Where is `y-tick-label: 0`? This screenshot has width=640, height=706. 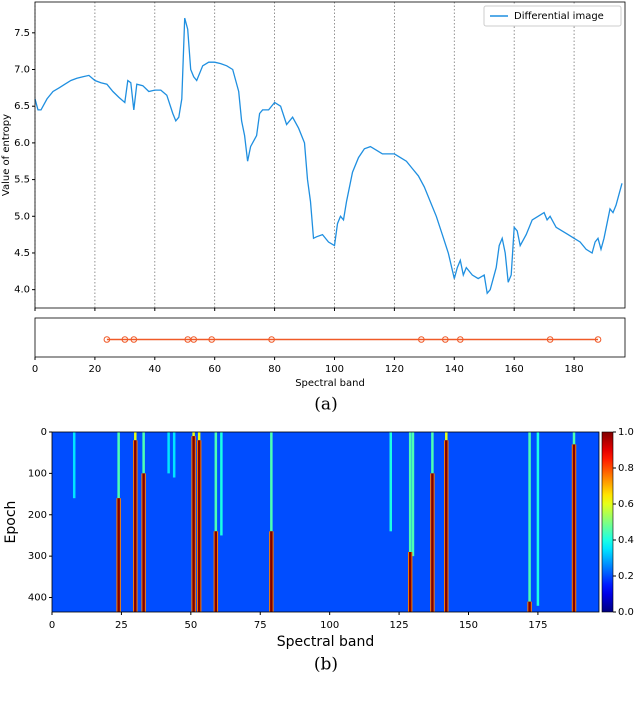 y-tick-label: 0 is located at coordinates (44, 432).